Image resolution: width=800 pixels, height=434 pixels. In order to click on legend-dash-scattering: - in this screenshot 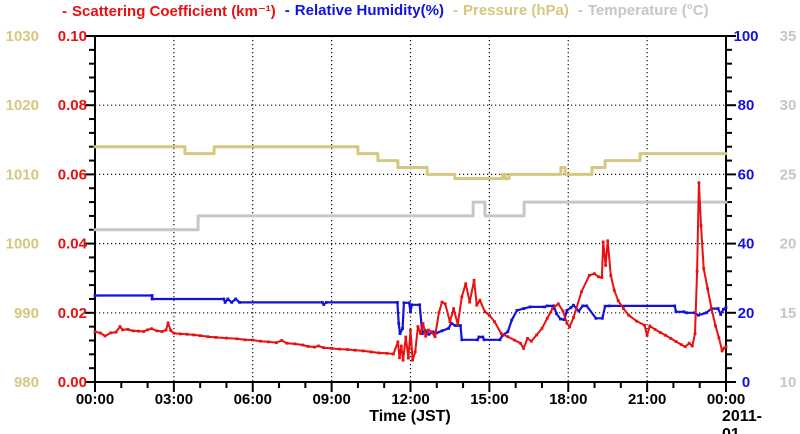, I will do `click(64, 11)`.